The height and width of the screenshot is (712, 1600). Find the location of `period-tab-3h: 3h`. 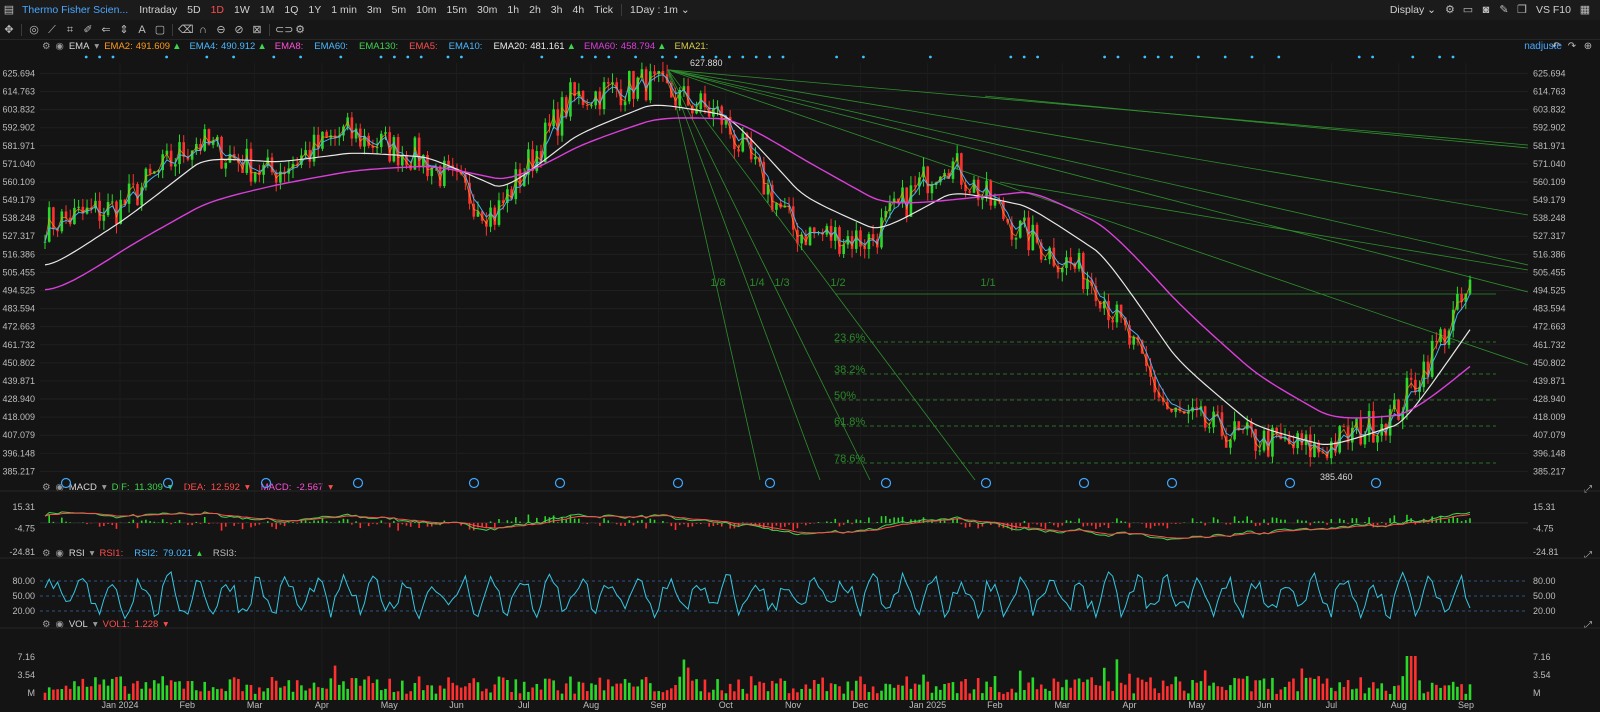

period-tab-3h: 3h is located at coordinates (556, 10).